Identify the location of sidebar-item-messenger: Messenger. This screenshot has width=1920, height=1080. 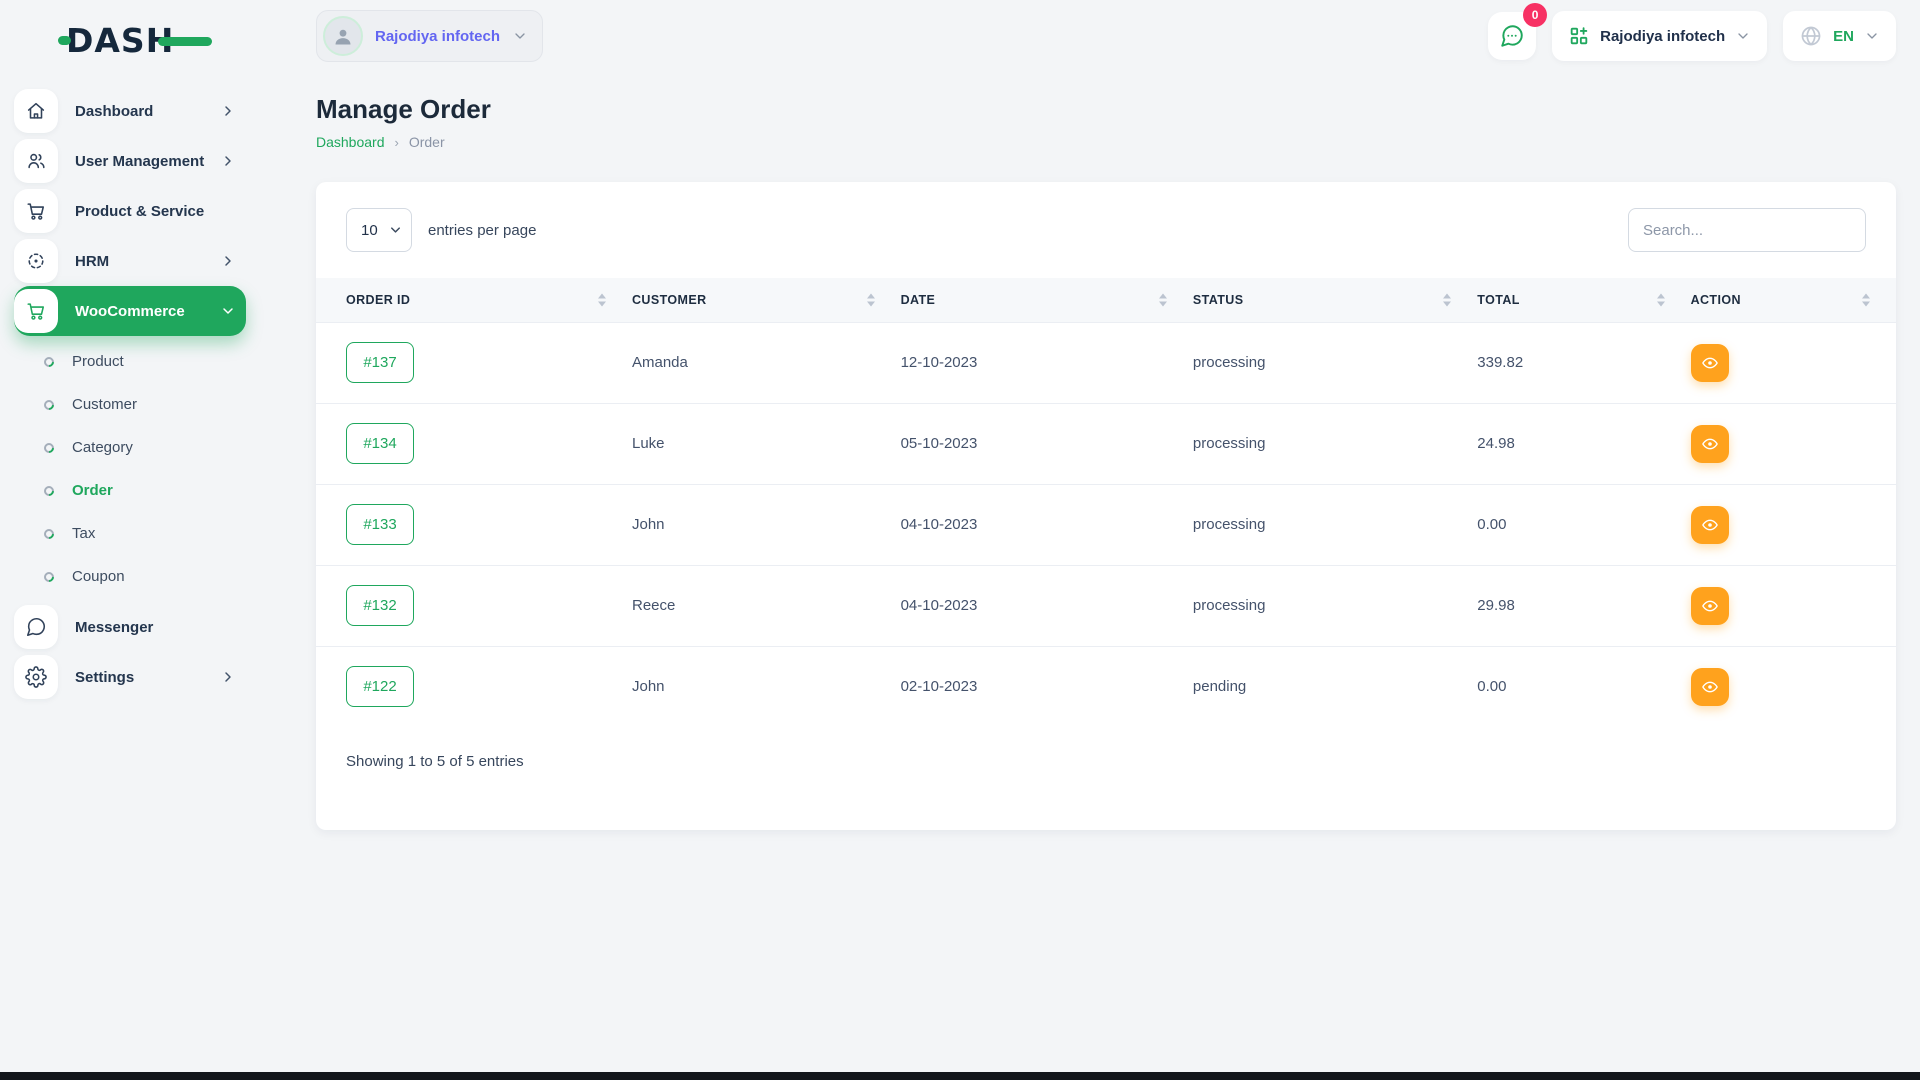
(130, 627).